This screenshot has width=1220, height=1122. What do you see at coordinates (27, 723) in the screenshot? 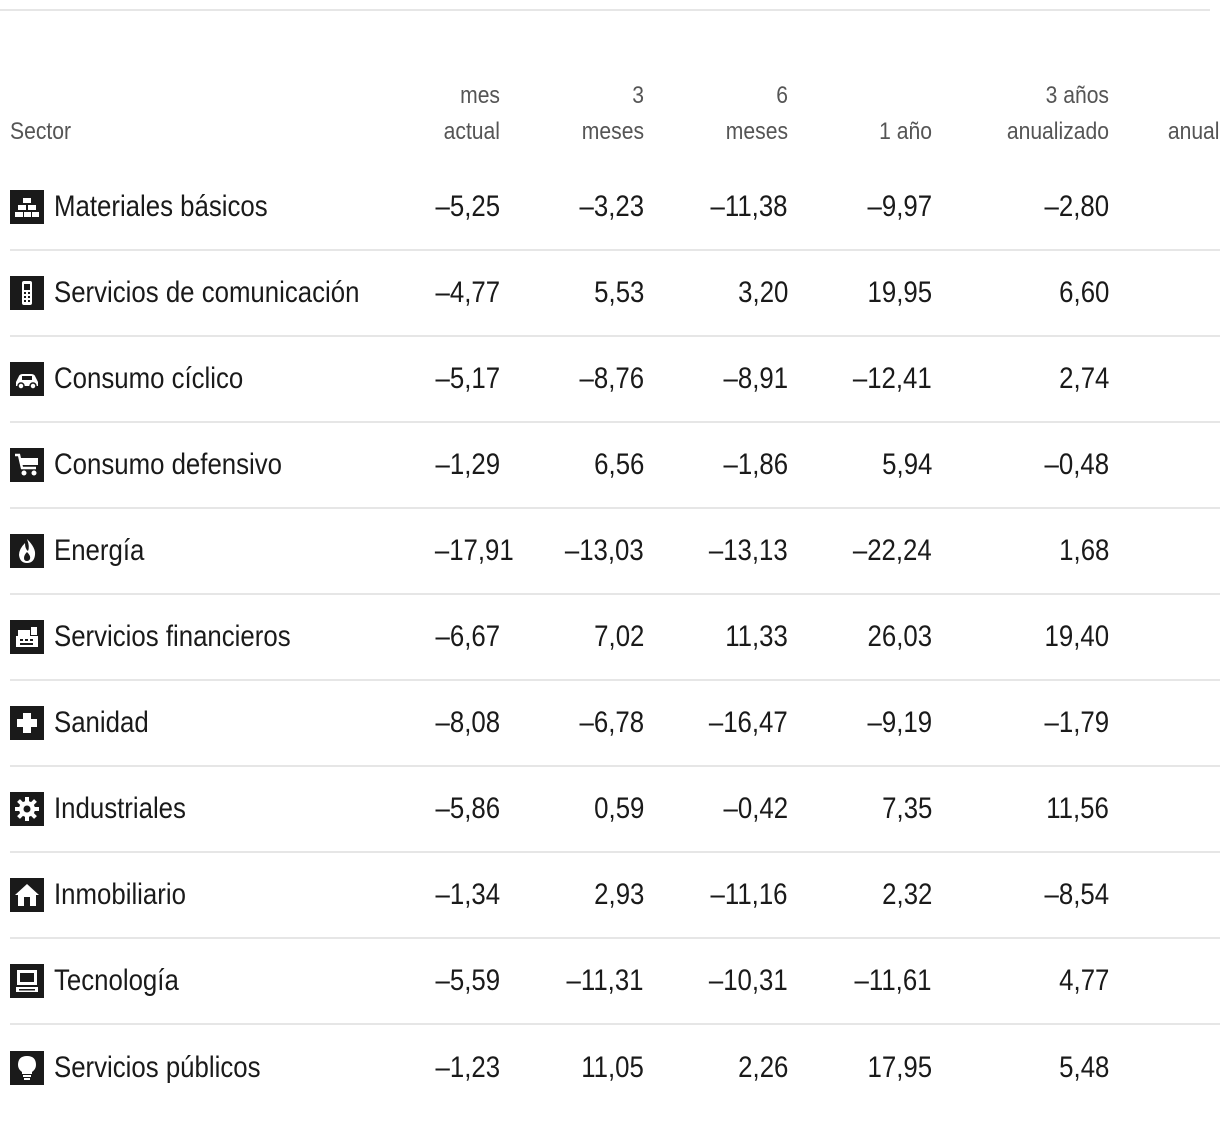
I see `medical-cross-icon` at bounding box center [27, 723].